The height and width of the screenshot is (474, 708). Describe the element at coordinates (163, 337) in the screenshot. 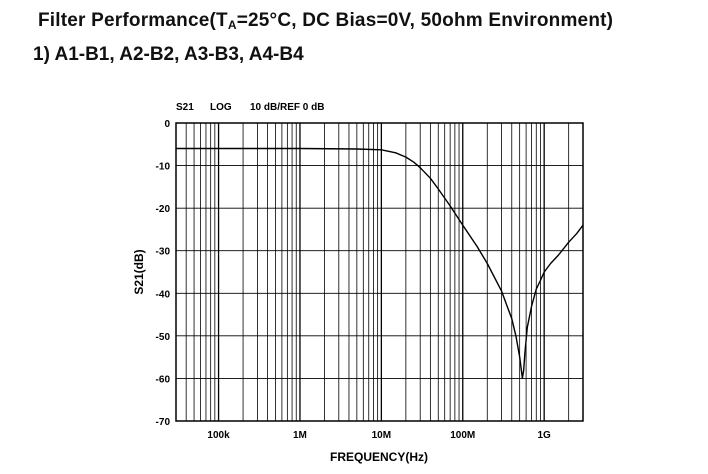

I see `y-tick-label: -50` at that location.